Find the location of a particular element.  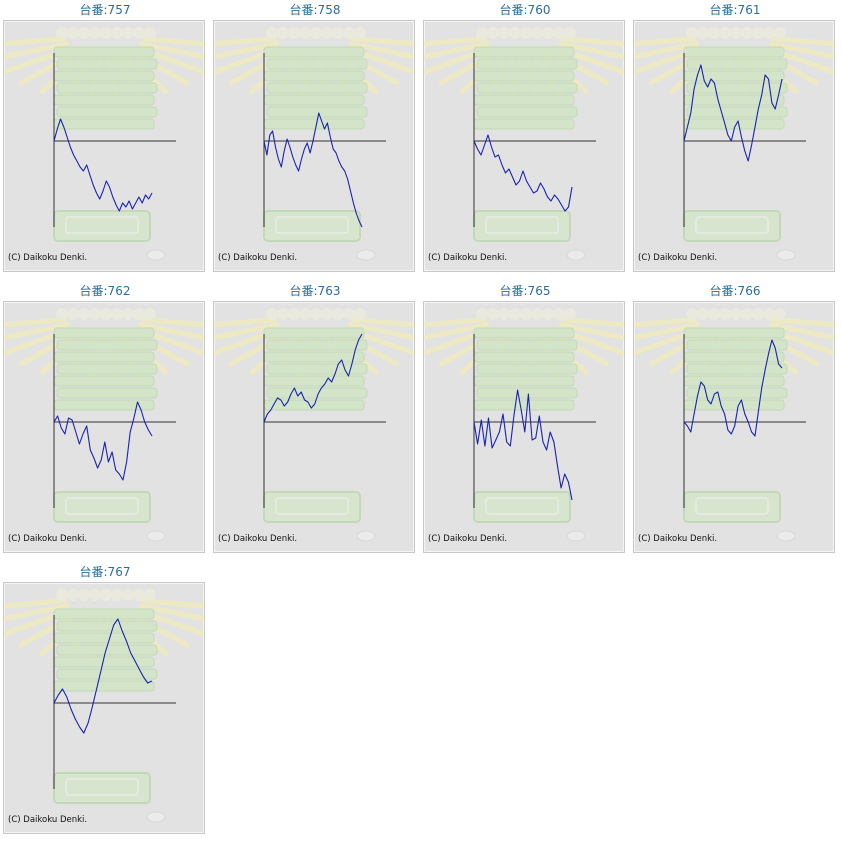

chart-panel: 台番:758 (C) Daikoku Denki. is located at coordinates (315, 137).